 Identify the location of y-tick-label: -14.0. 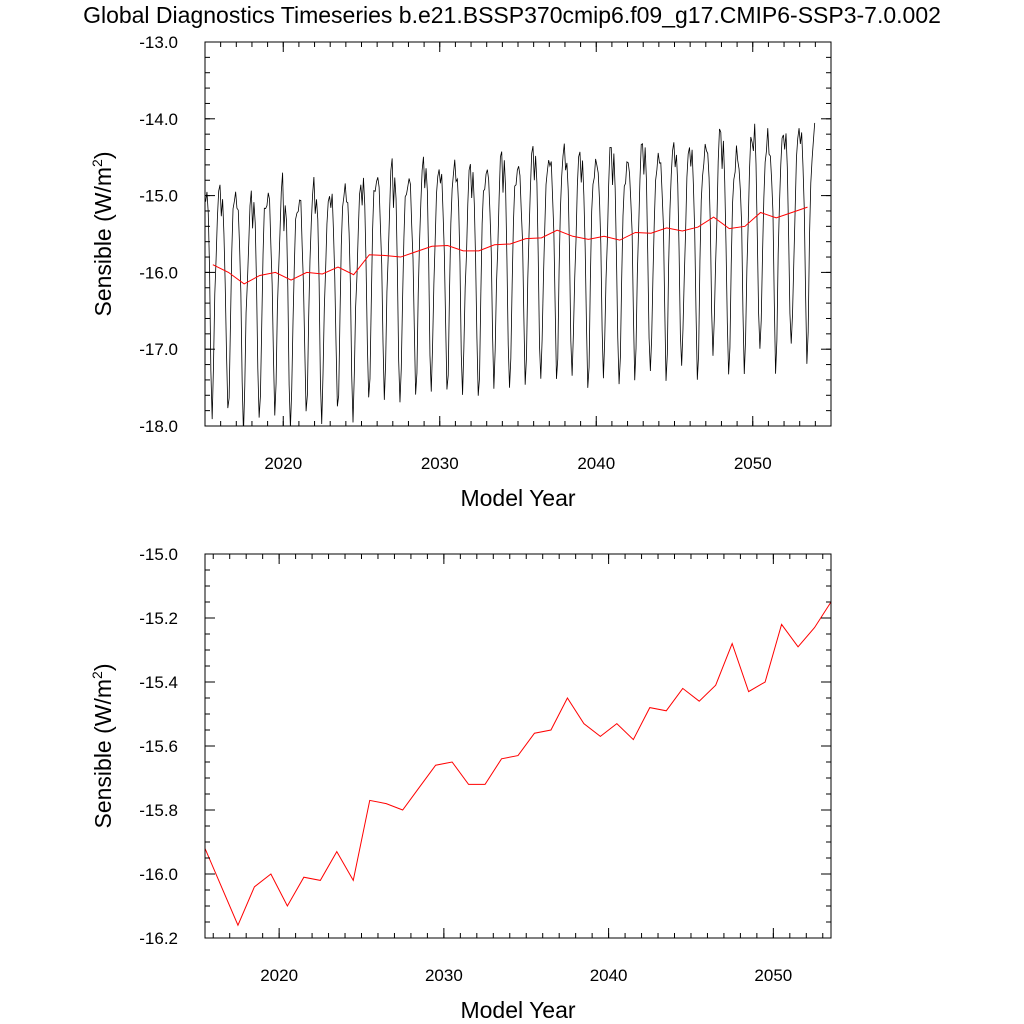
(158, 119).